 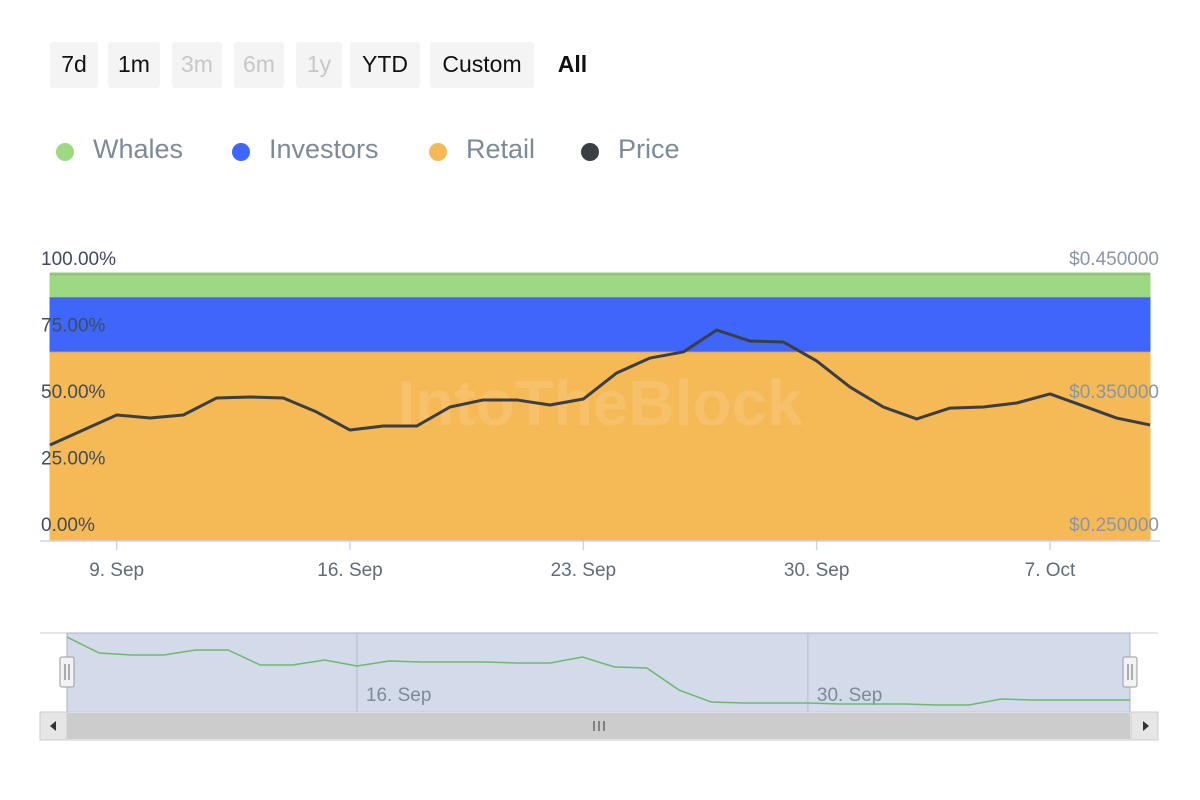 I want to click on navigator-line, so click(x=598, y=671).